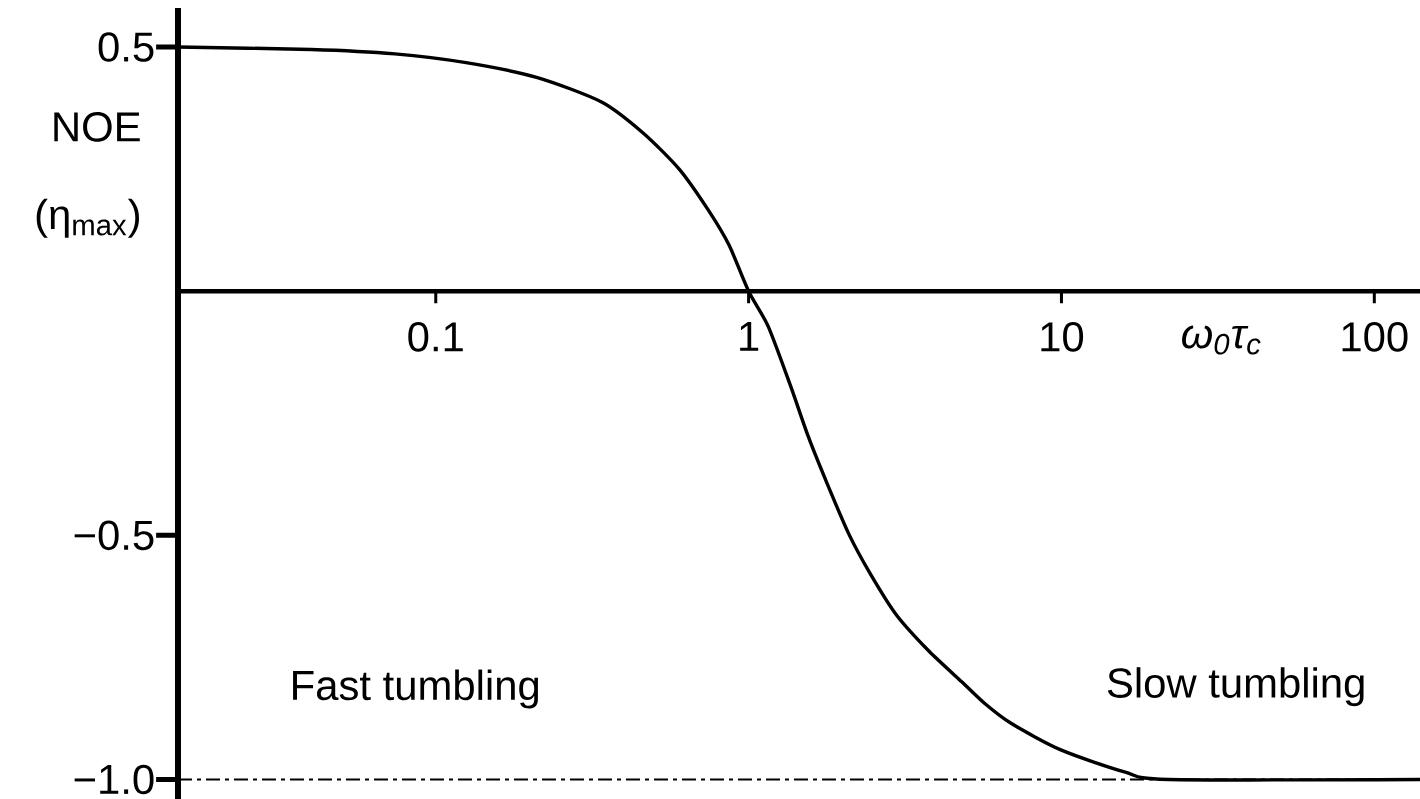  I want to click on x-axis-title: ω$_{0}$τ$_{c}$, so click(1221, 340).